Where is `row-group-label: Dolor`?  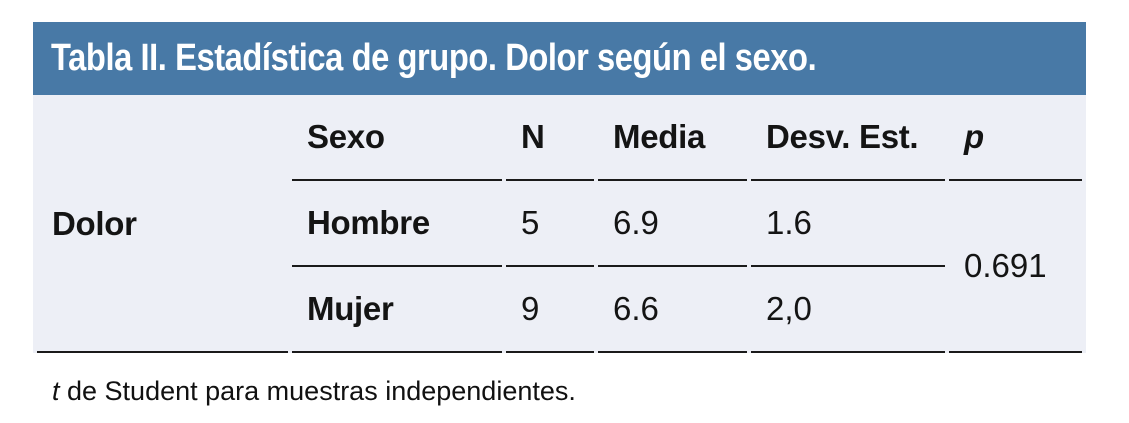 row-group-label: Dolor is located at coordinates (94, 223).